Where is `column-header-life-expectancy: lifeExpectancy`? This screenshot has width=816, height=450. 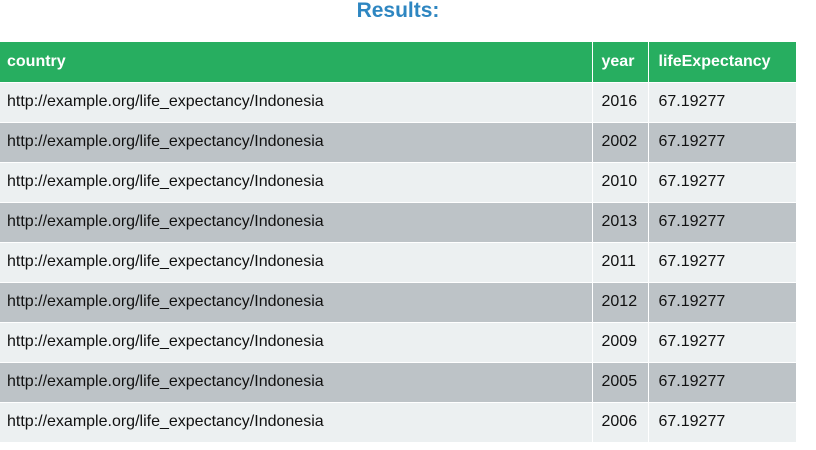 column-header-life-expectancy: lifeExpectancy is located at coordinates (722, 62).